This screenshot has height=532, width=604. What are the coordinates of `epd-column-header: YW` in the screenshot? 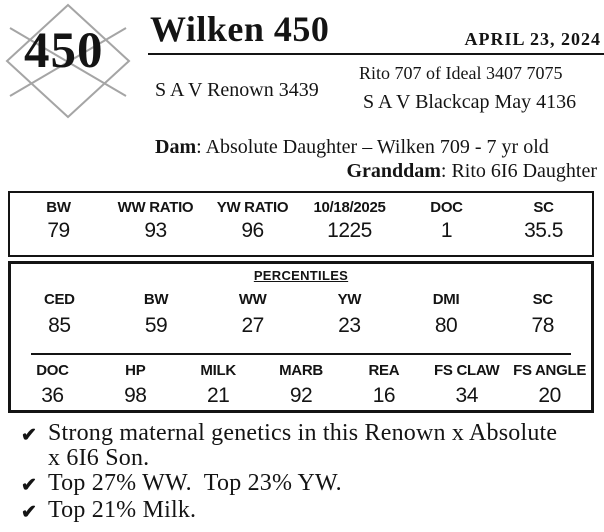 It's located at (349, 299).